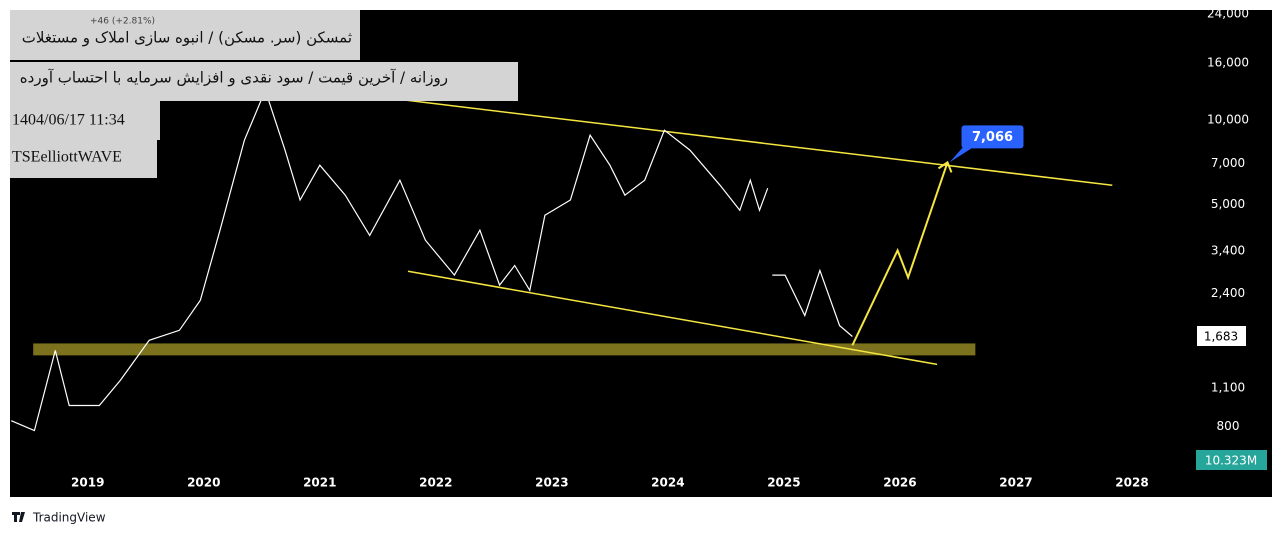 This screenshot has height=535, width=1282. I want to click on y-tick-label: 2,400, so click(1228, 293).